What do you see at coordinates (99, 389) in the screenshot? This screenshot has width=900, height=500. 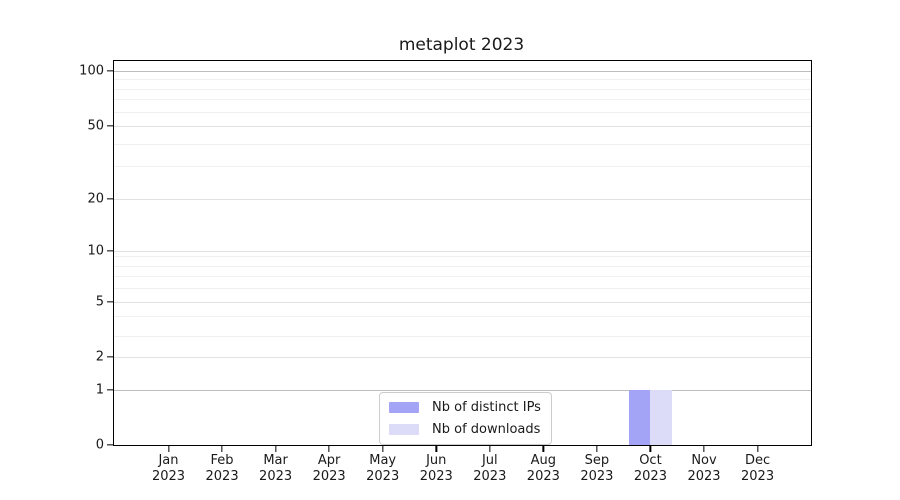 I see `y-tick-label: 1` at bounding box center [99, 389].